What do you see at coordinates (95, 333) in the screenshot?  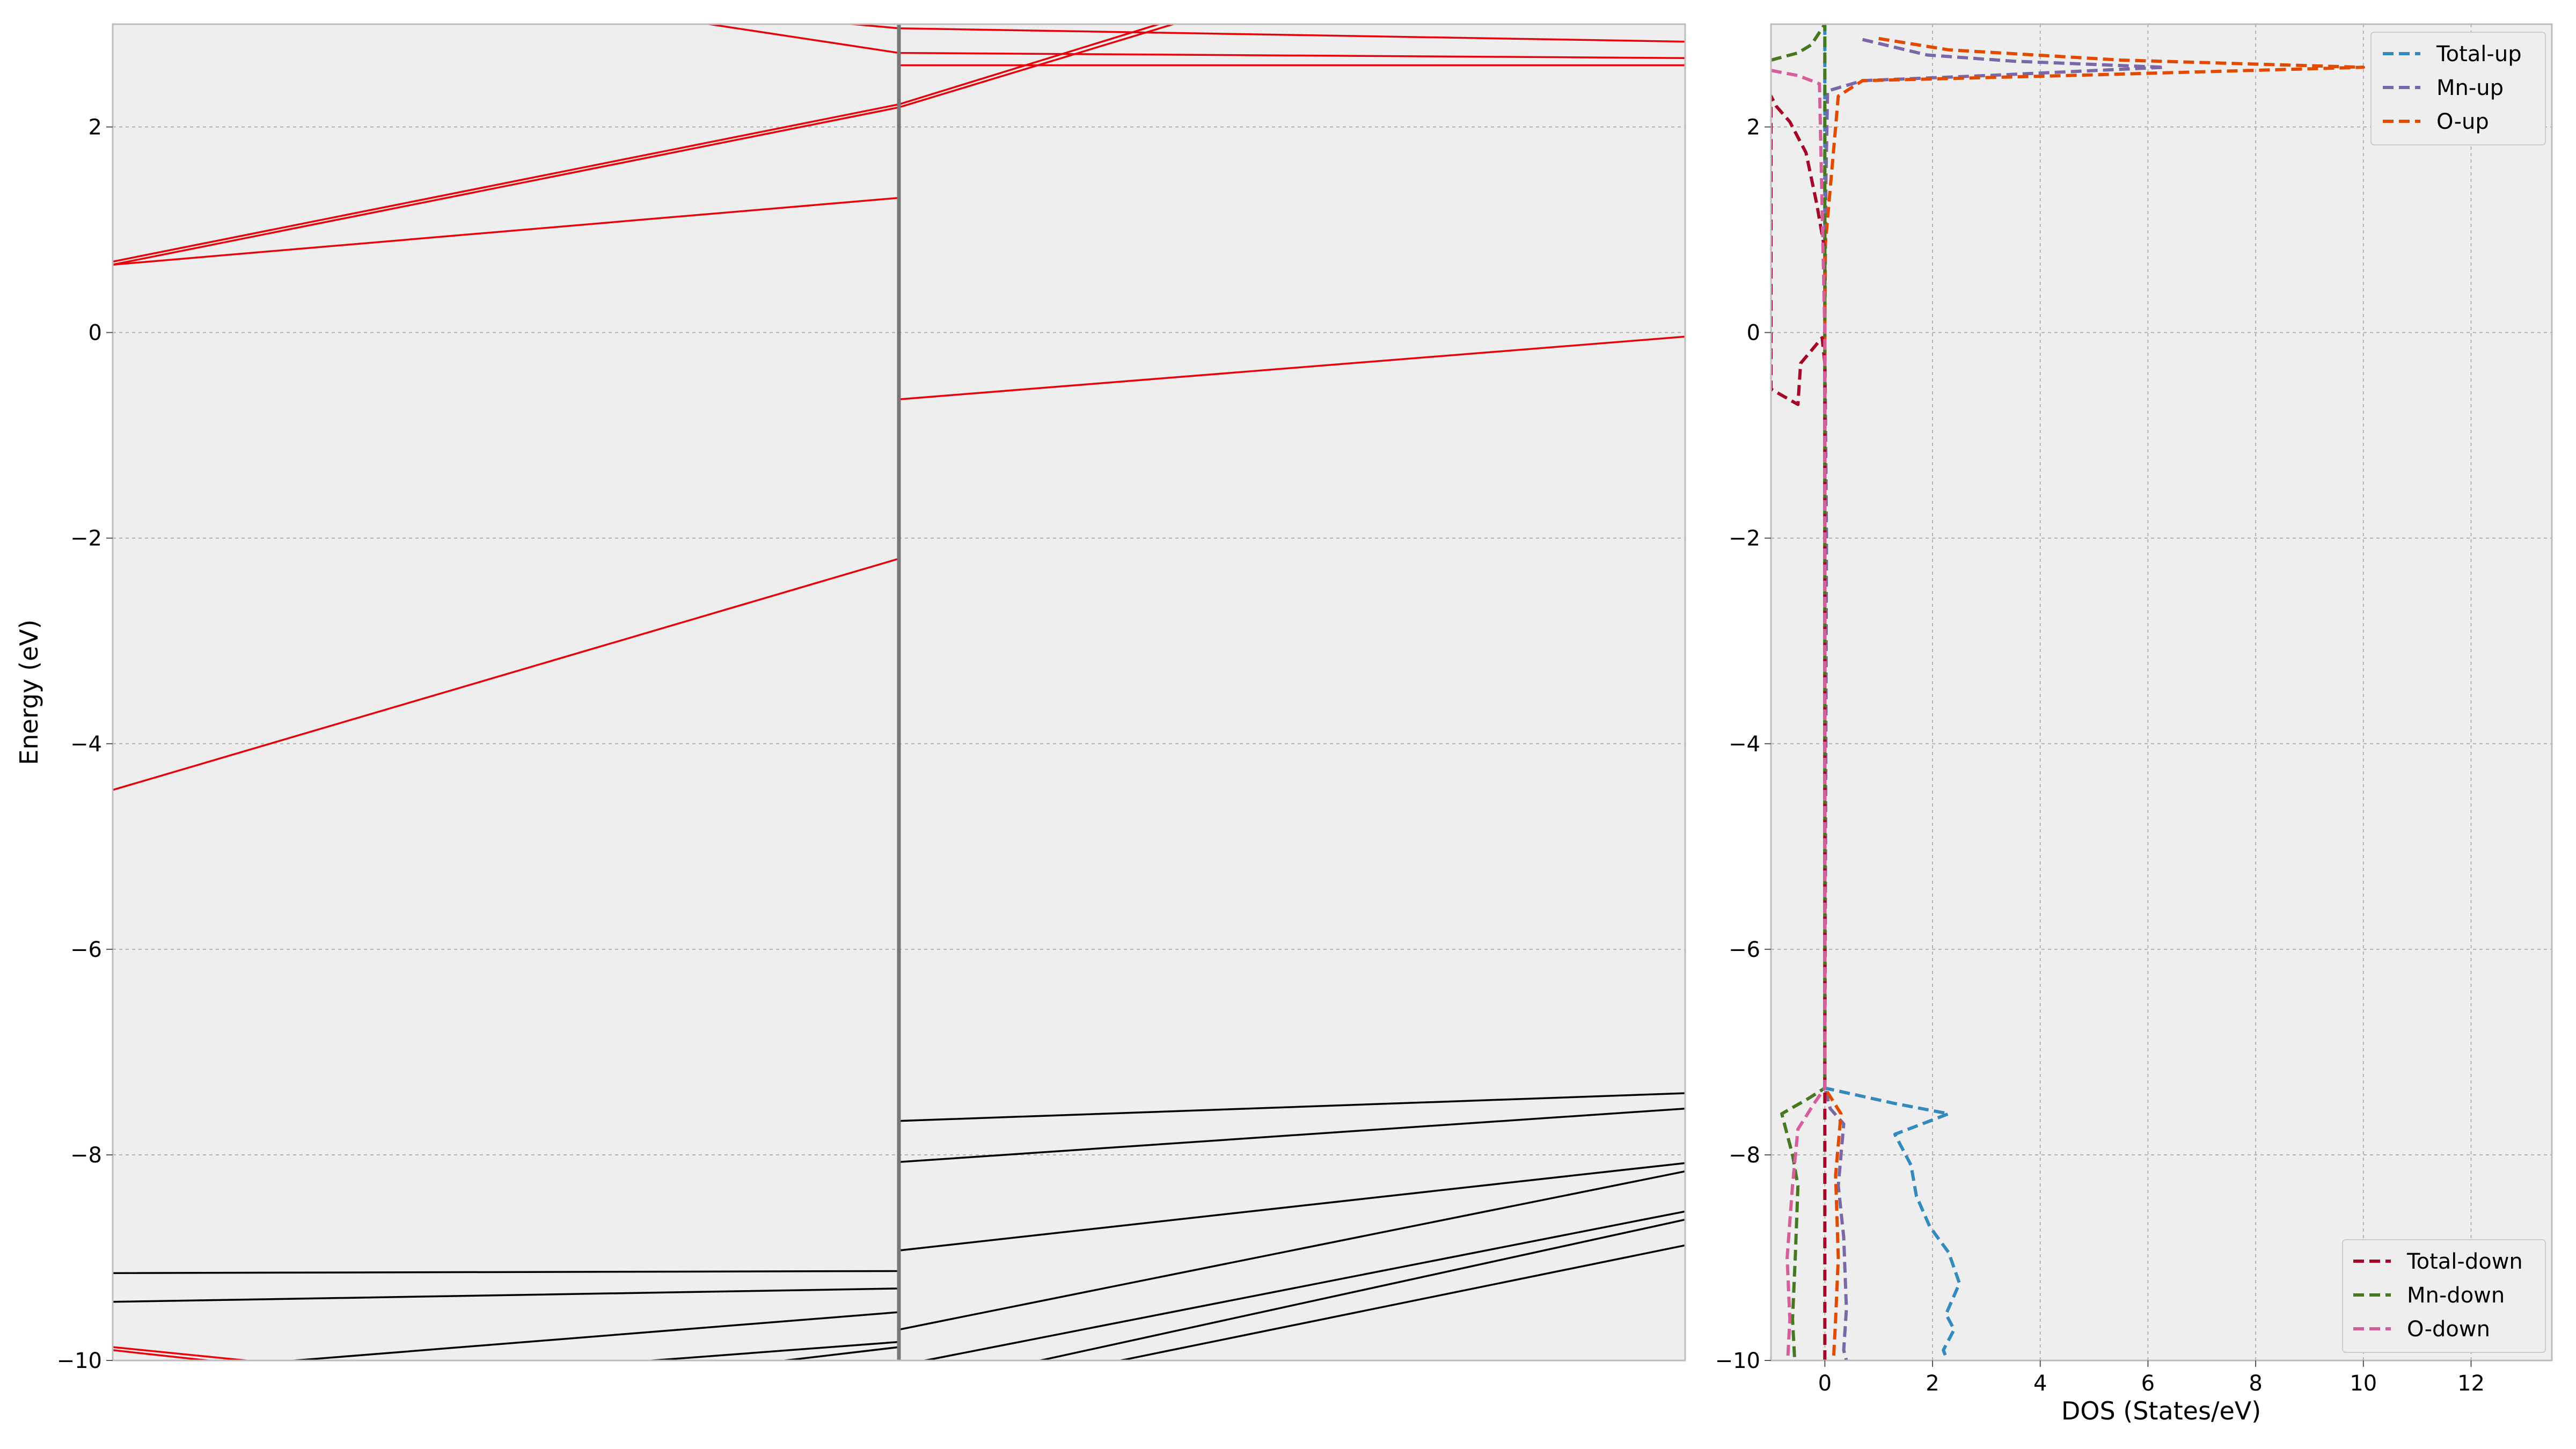 I see `band-y-tick-label: 0` at bounding box center [95, 333].